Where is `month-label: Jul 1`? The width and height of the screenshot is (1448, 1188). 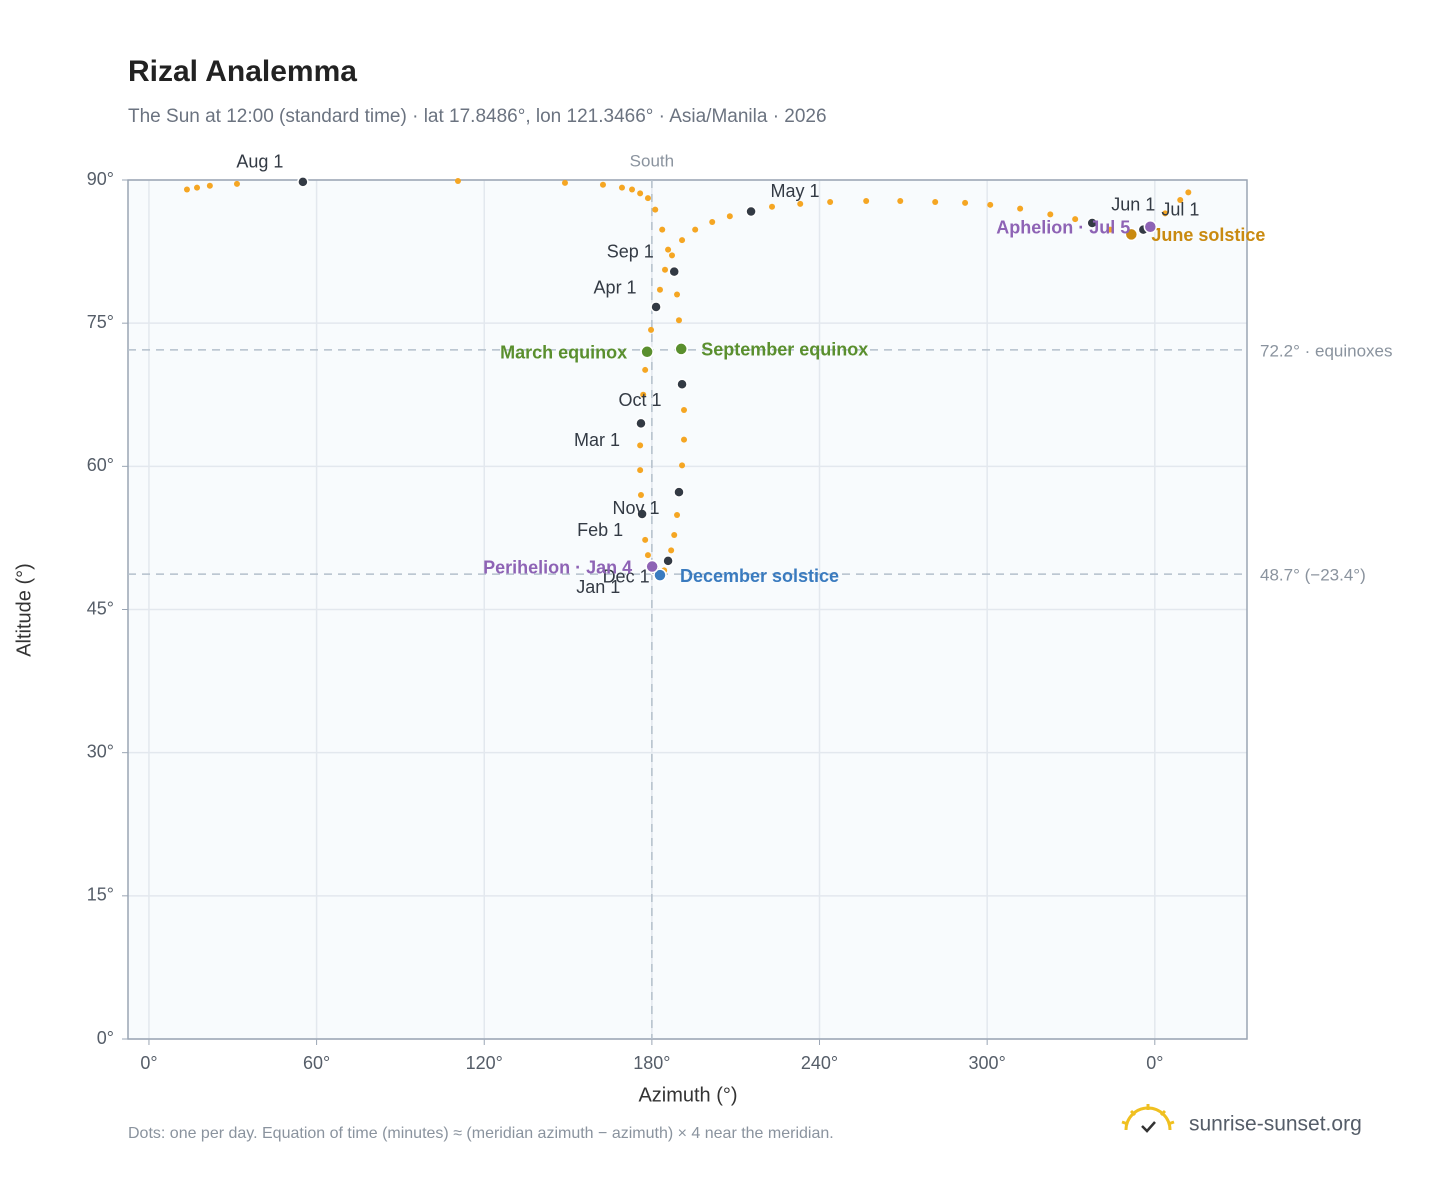
month-label: Jul 1 is located at coordinates (1180, 209).